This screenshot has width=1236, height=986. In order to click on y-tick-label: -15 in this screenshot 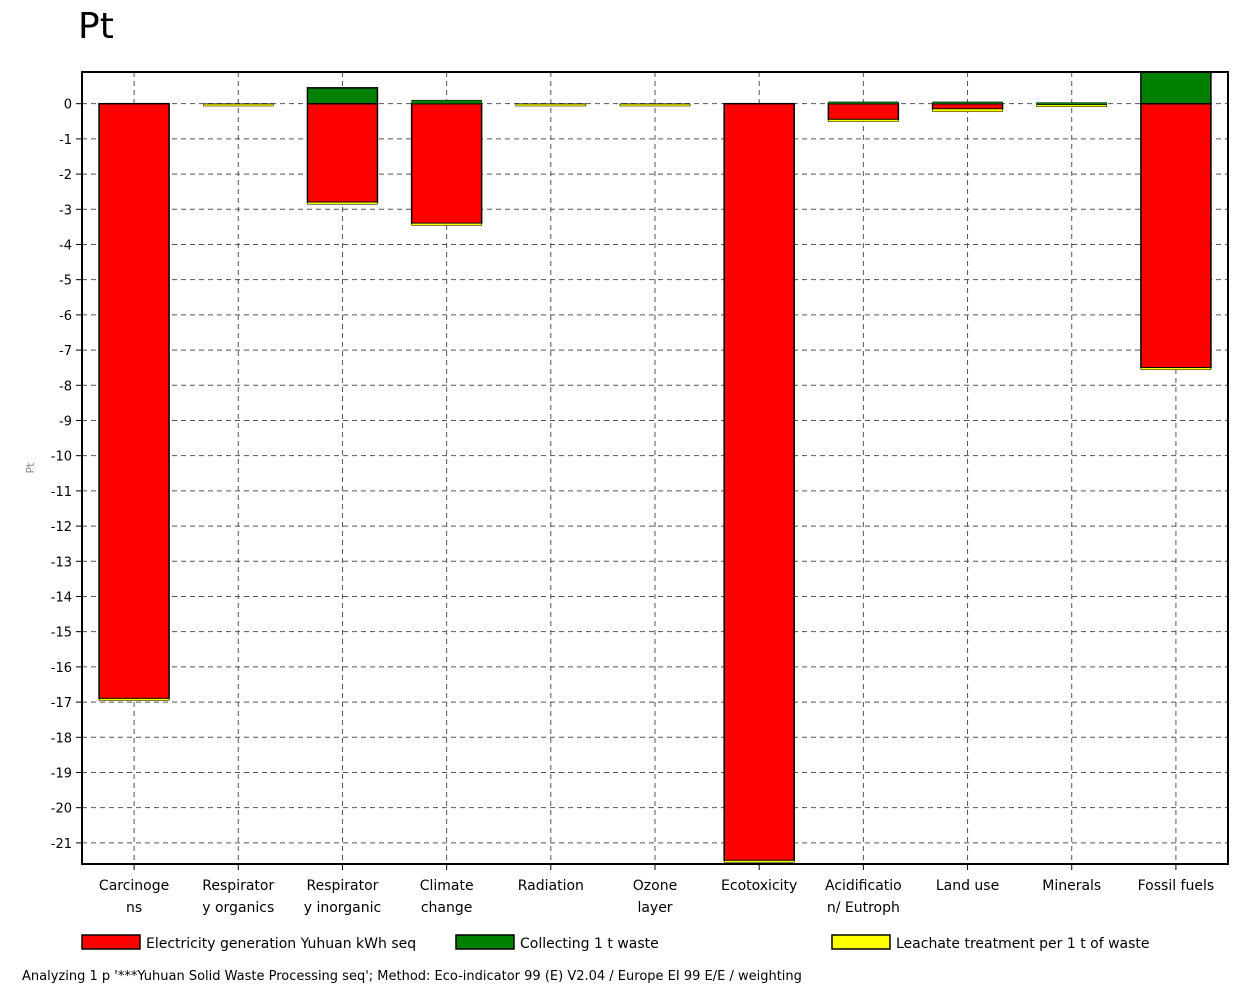, I will do `click(61, 633)`.